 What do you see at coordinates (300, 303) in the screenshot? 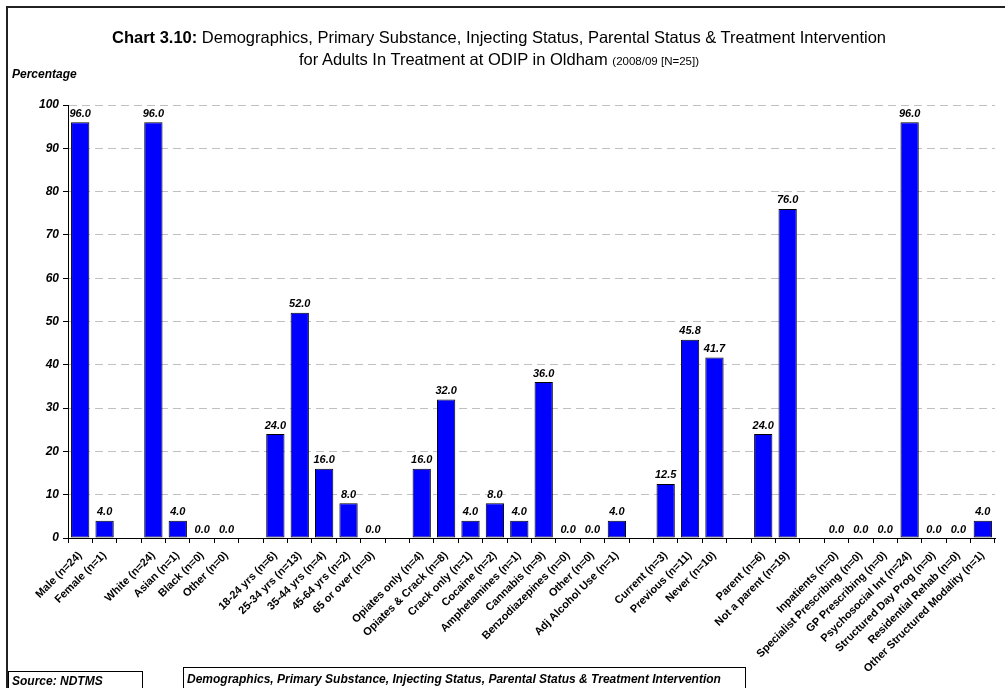
I see `data-label: 52.0` at bounding box center [300, 303].